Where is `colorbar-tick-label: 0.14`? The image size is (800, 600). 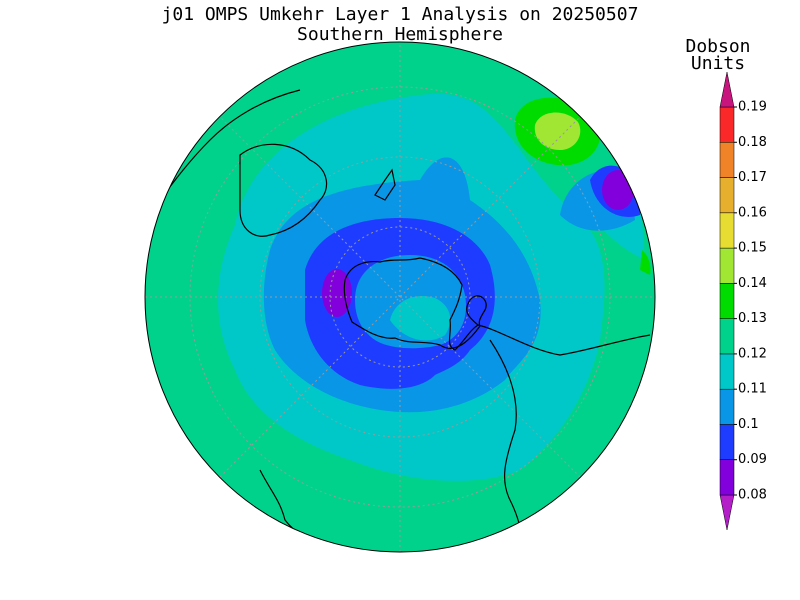
colorbar-tick-label: 0.14 is located at coordinates (752, 283).